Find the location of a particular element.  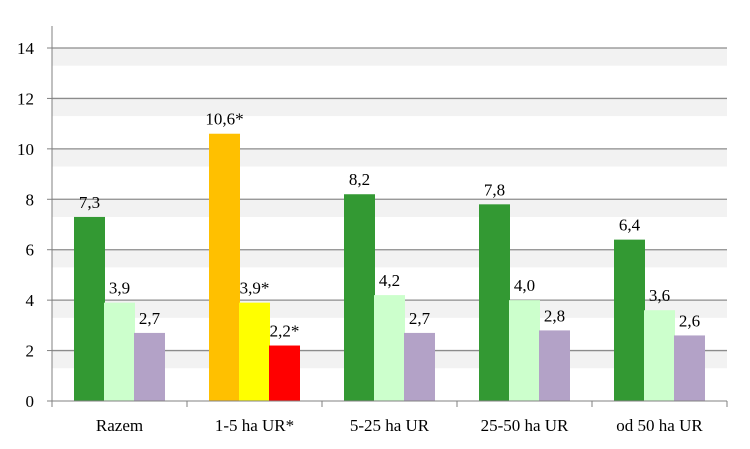

x-category-label: od 50 ha UR is located at coordinates (659, 425).